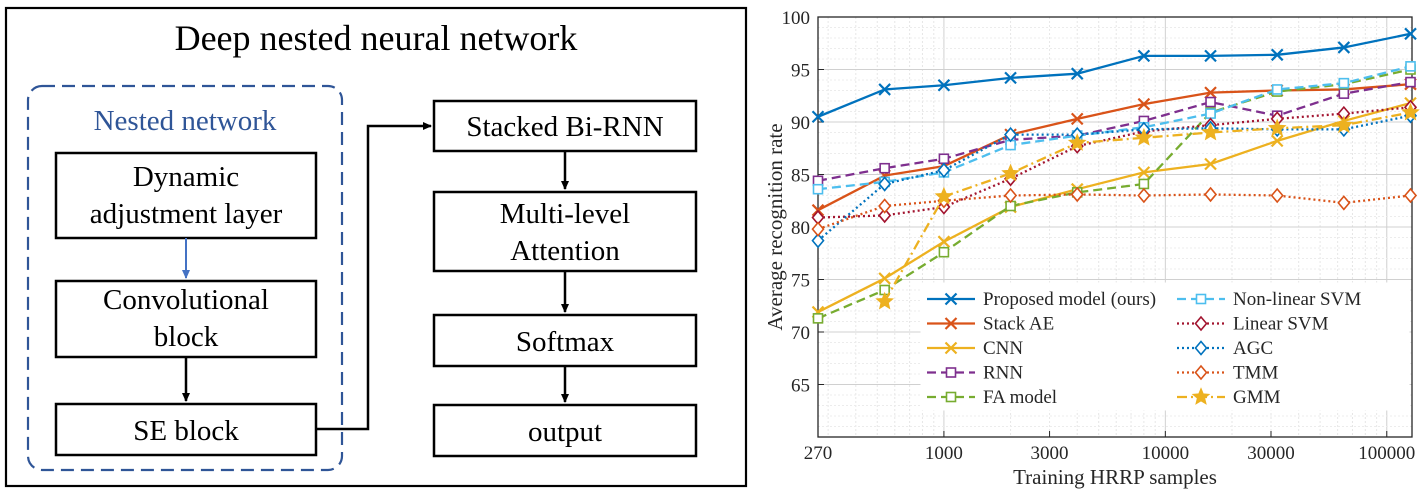 This screenshot has width=1425, height=499. I want to click on x-tick-label: 30000, so click(1271, 453).